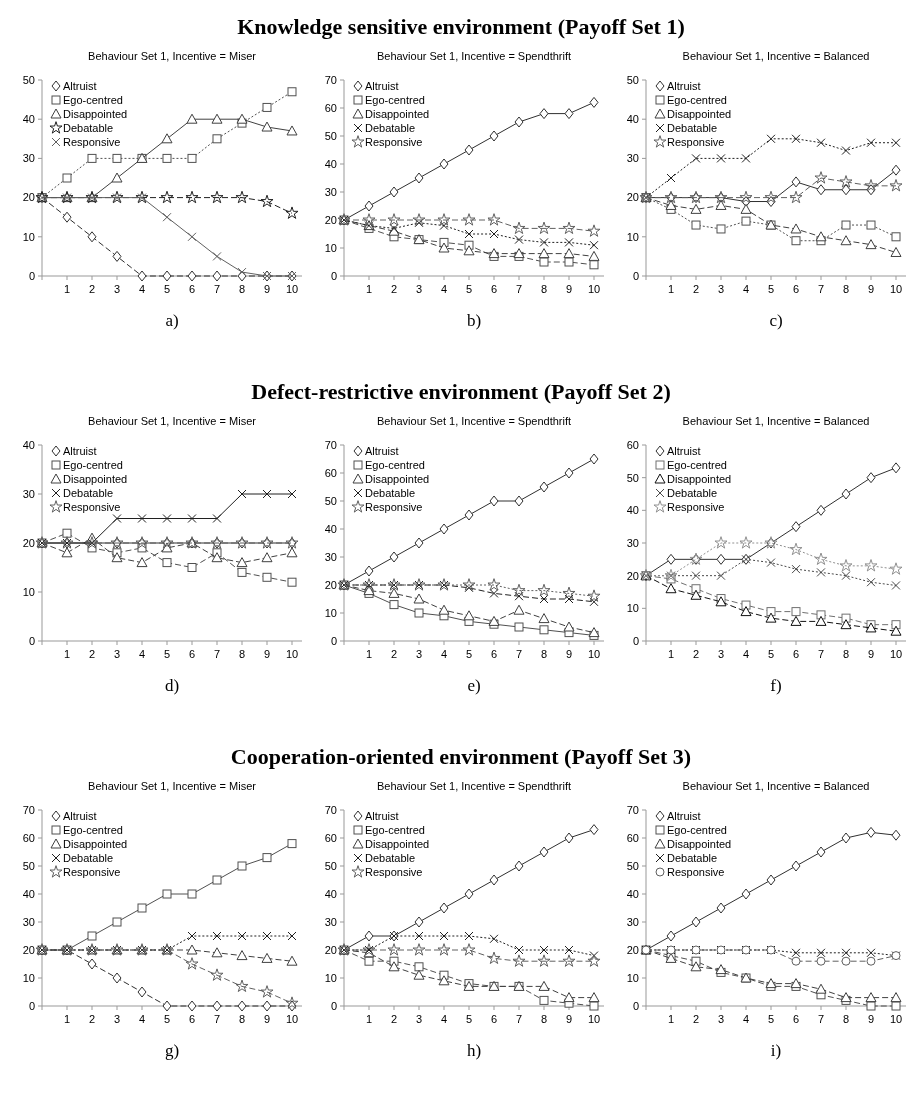  What do you see at coordinates (776, 786) in the screenshot?
I see `chart-subtitle: Behaviour Set 1, Incentive = Balanced` at bounding box center [776, 786].